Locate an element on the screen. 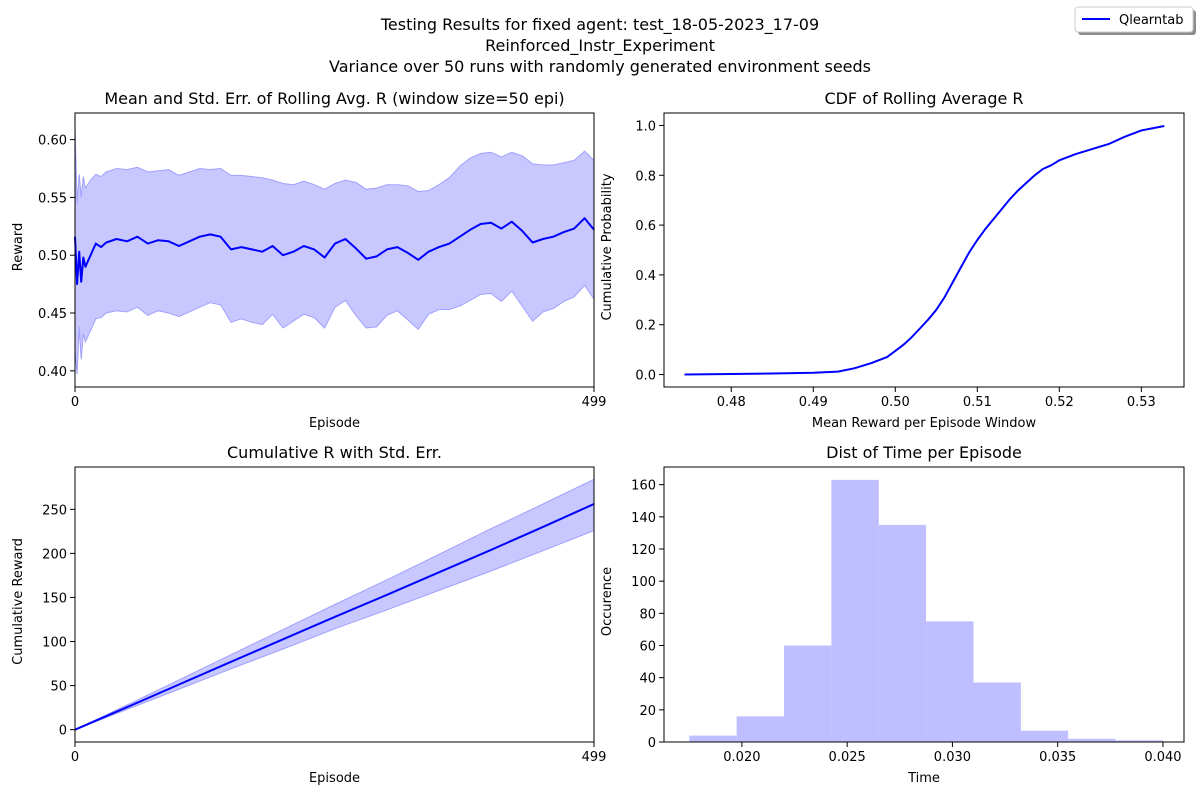  y-tick-label: 60 is located at coordinates (647, 647).